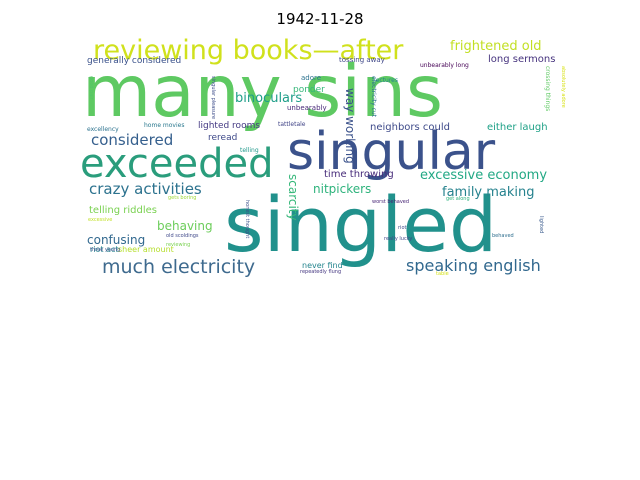  I want to click on word: behaving, so click(185, 226).